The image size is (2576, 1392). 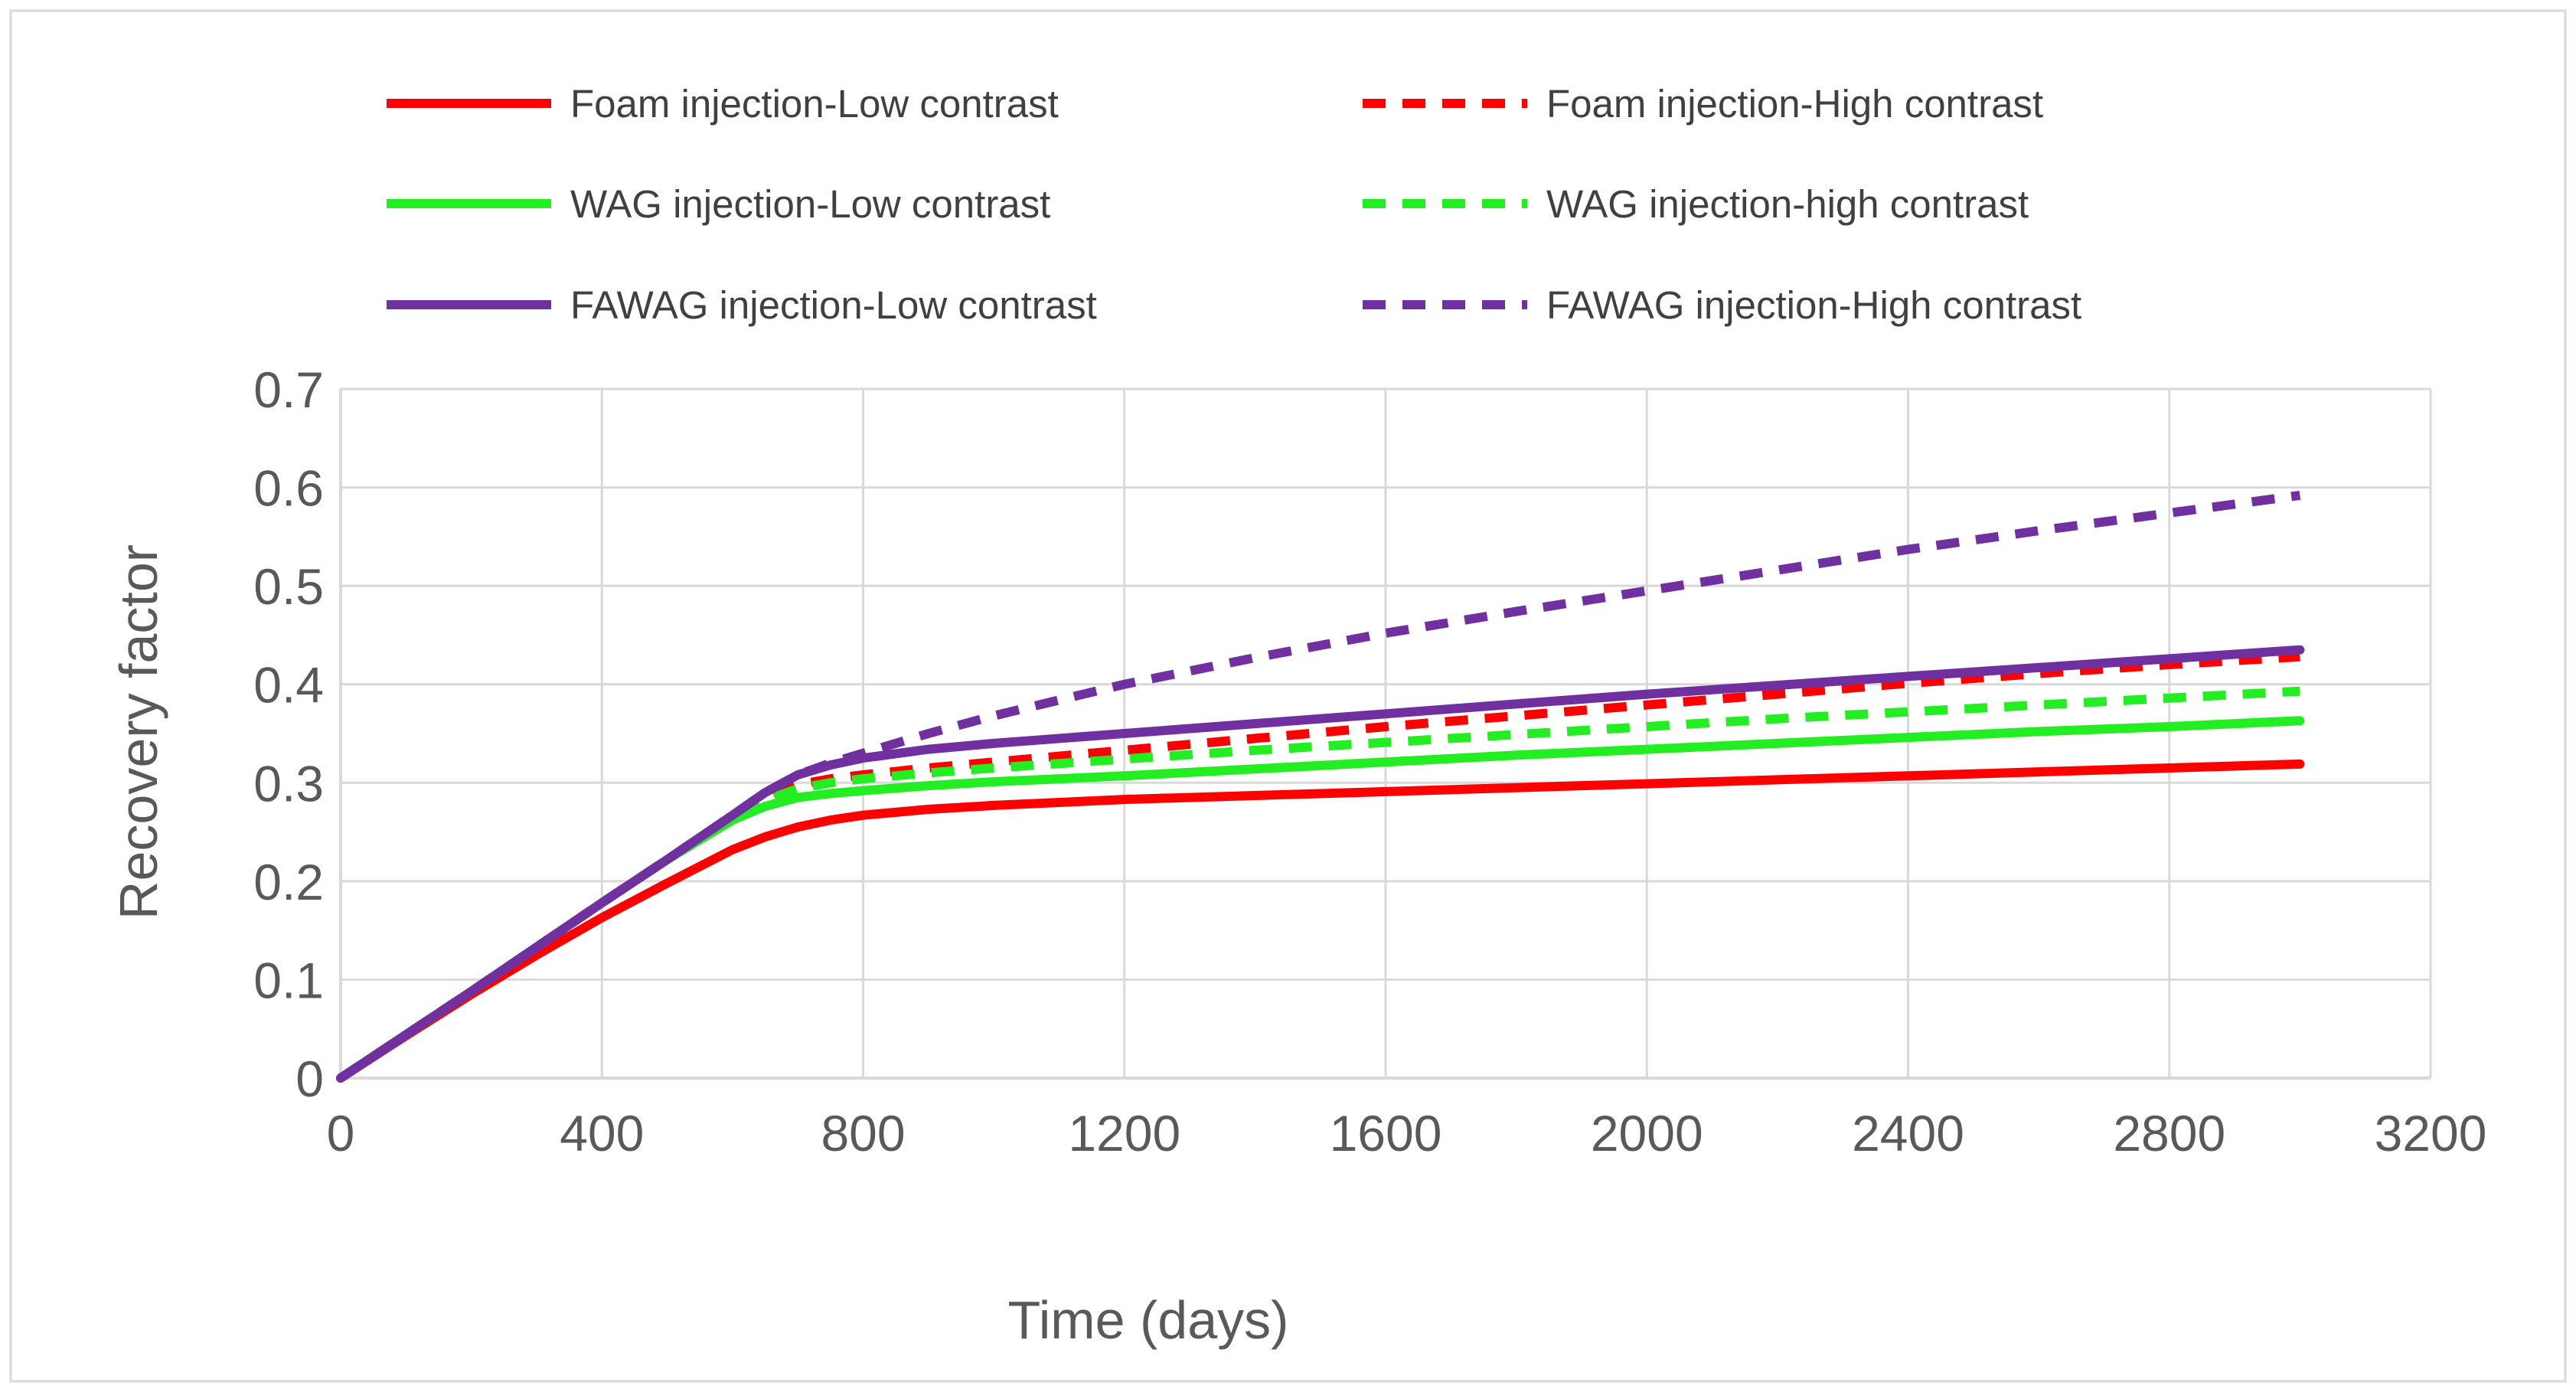 What do you see at coordinates (341, 1134) in the screenshot?
I see `x-tick-label: 0` at bounding box center [341, 1134].